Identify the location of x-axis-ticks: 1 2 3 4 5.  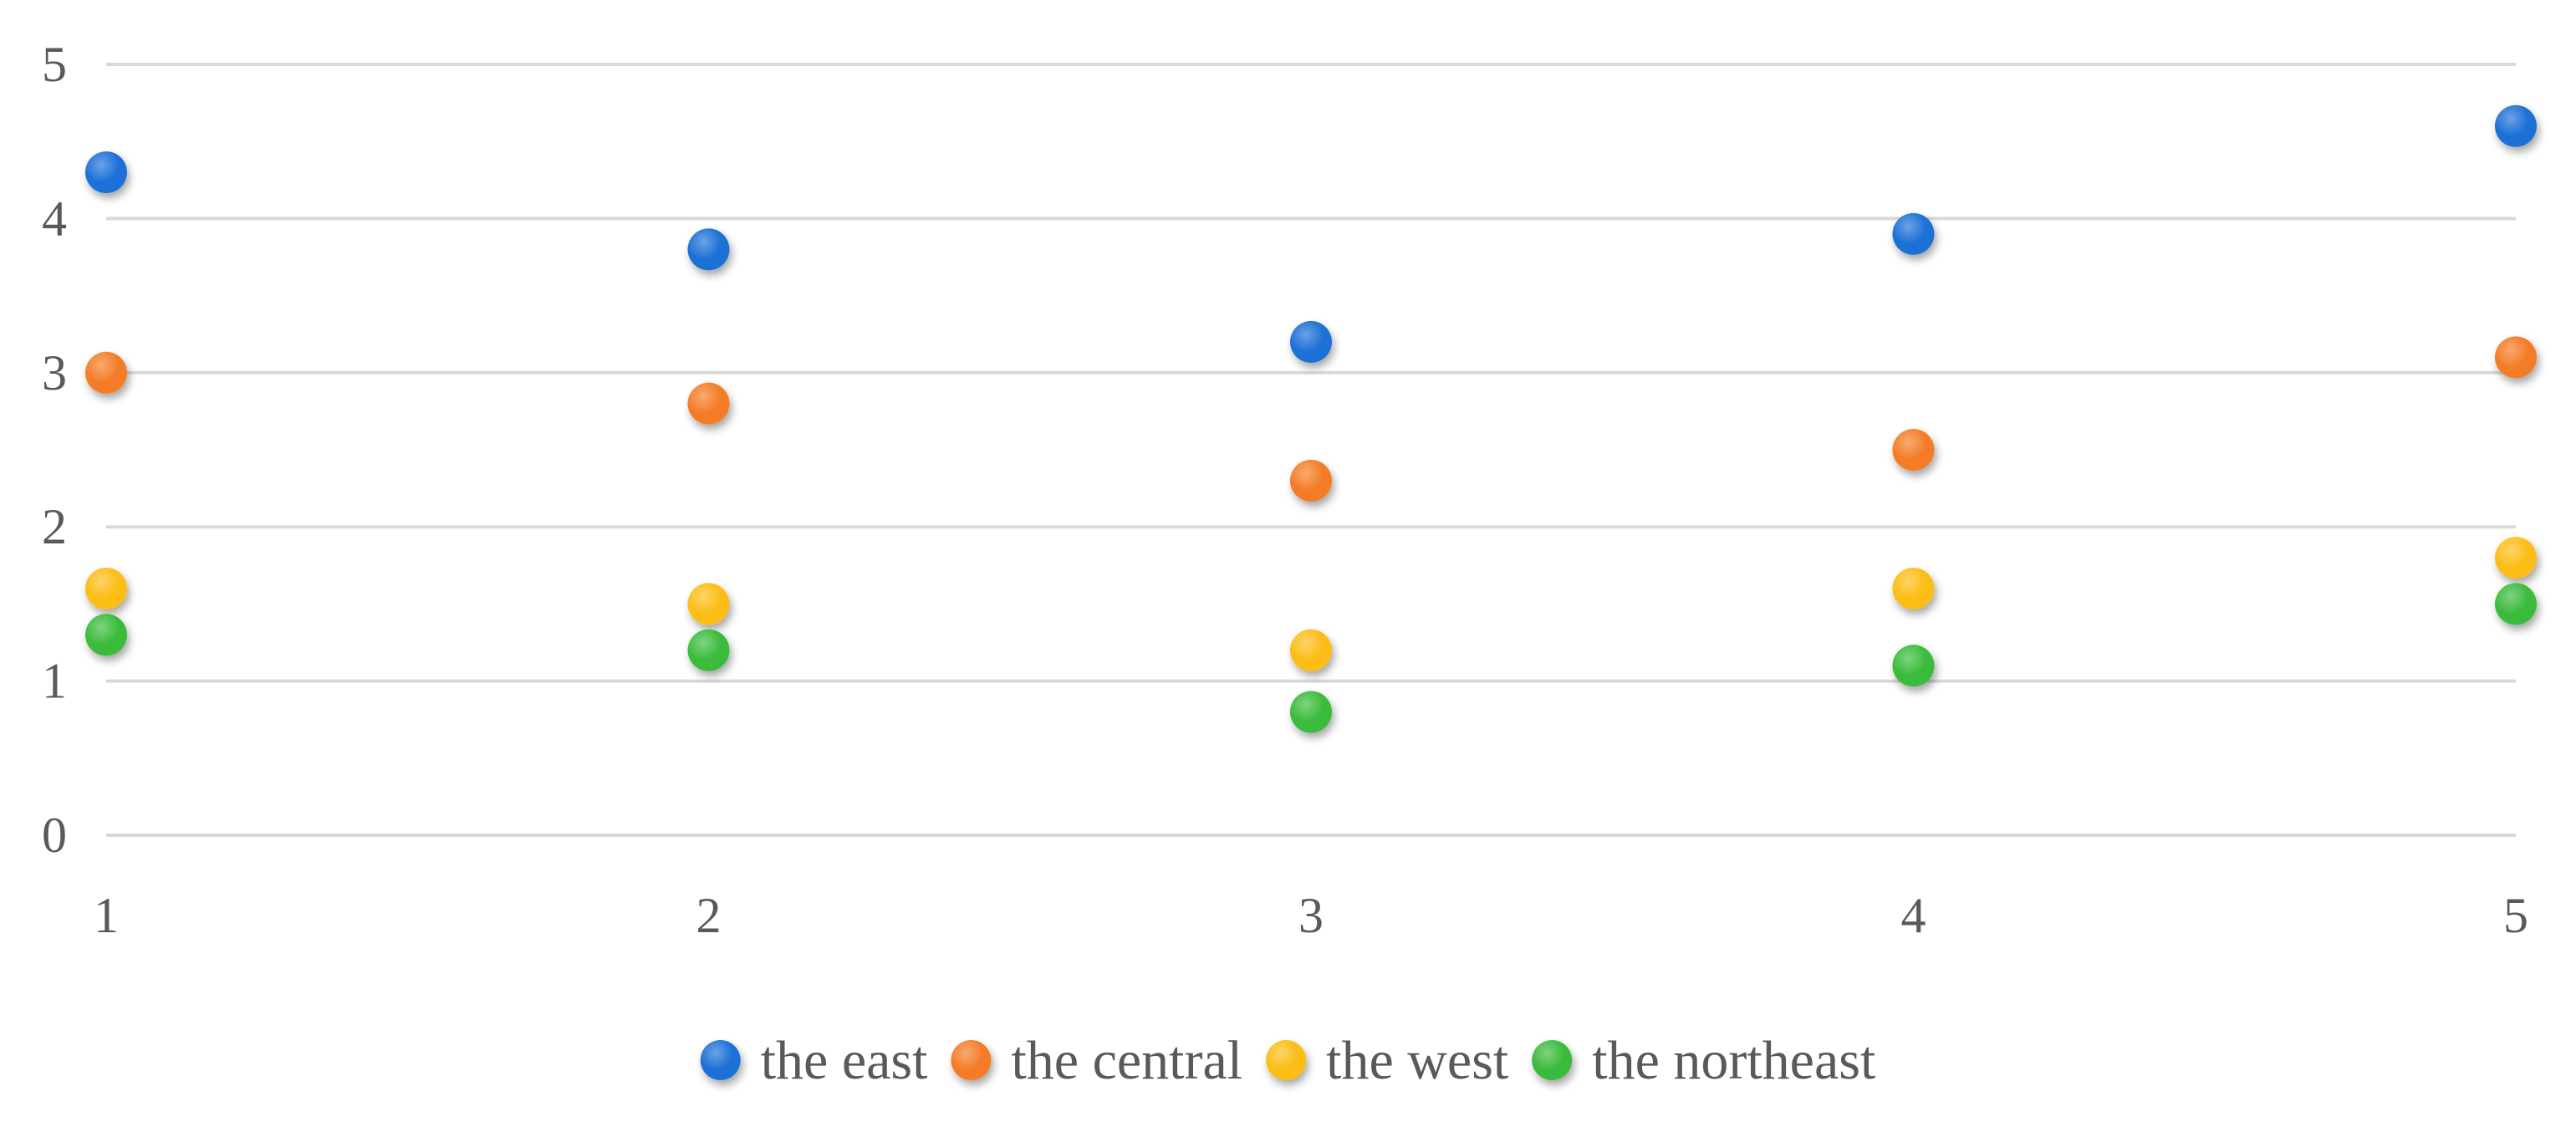
(1311, 915).